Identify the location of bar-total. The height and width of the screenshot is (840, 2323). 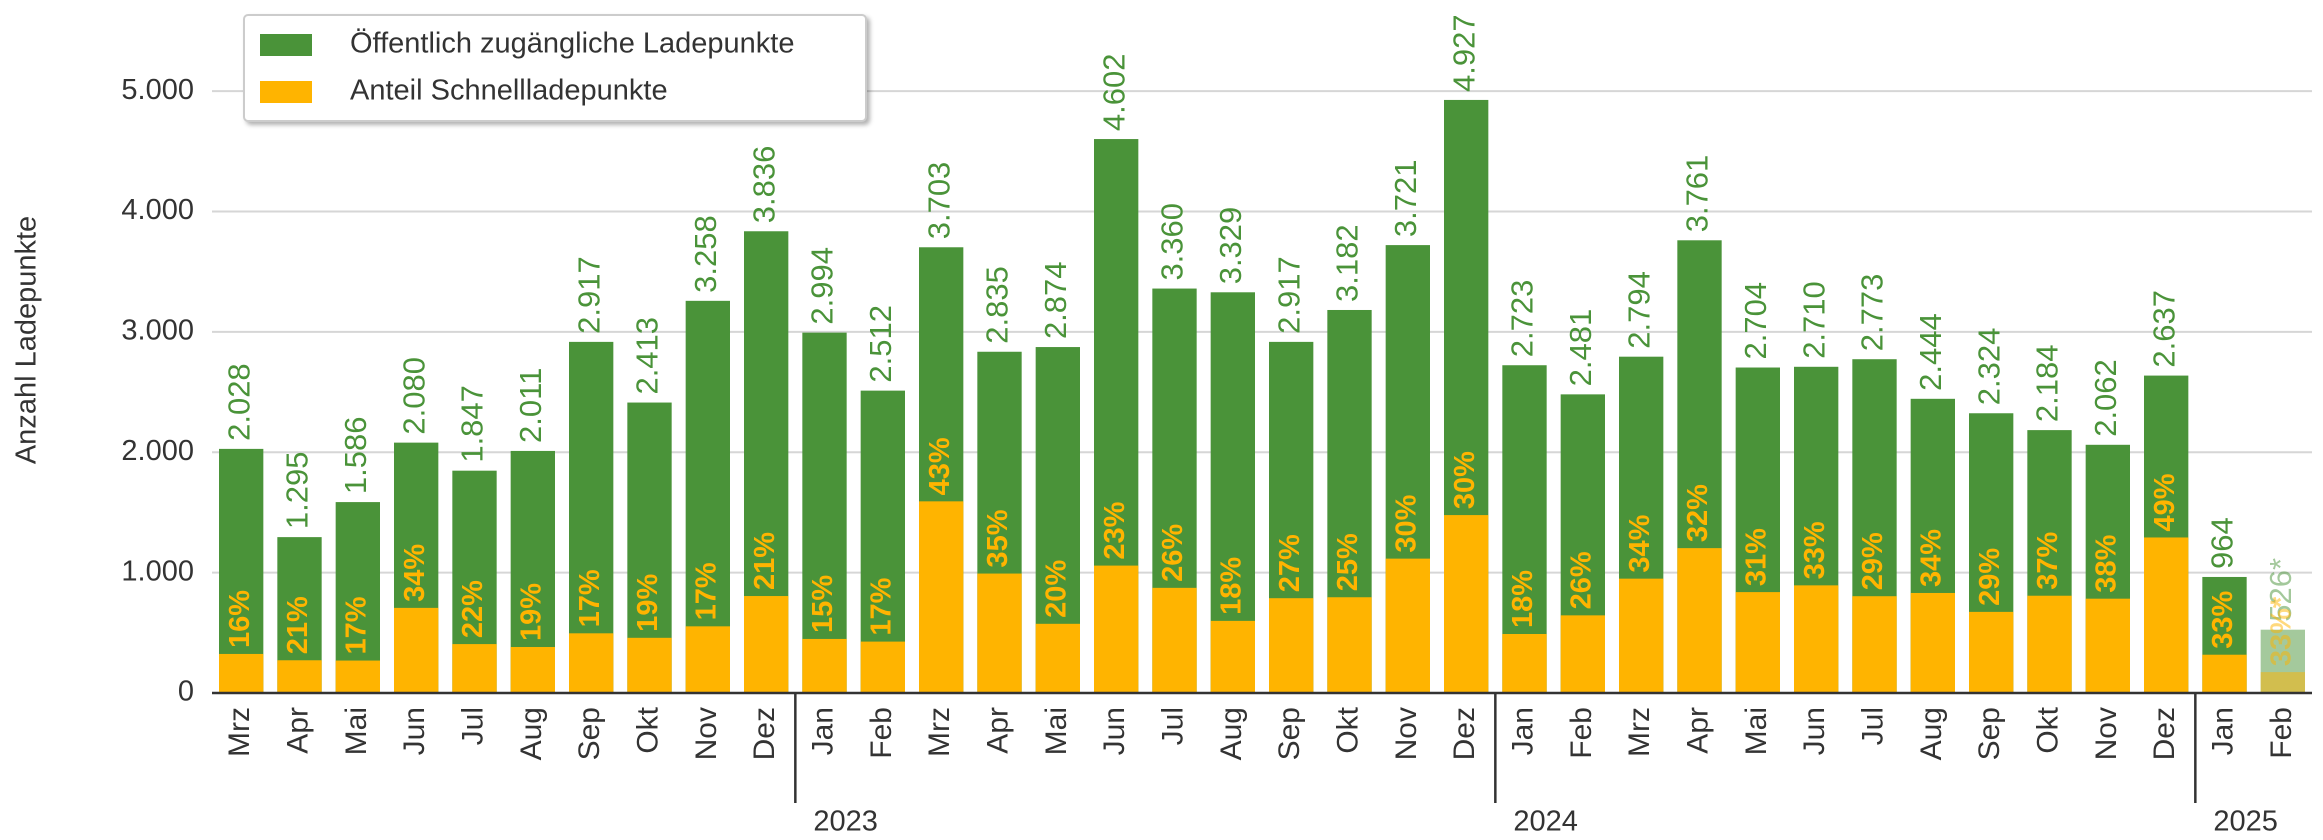
(241, 570).